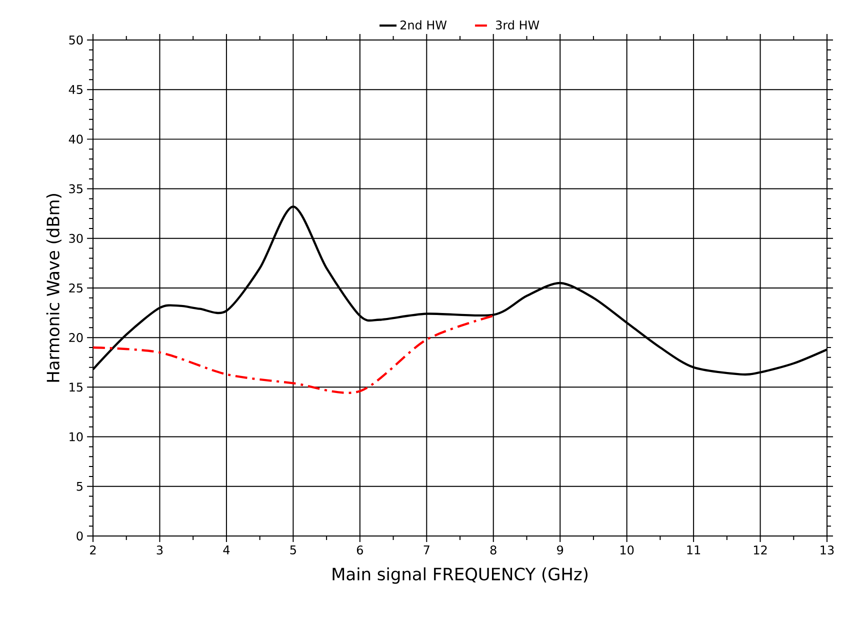 The image size is (843, 624). Describe the element at coordinates (627, 550) in the screenshot. I see `x-tick-label: 10` at that location.